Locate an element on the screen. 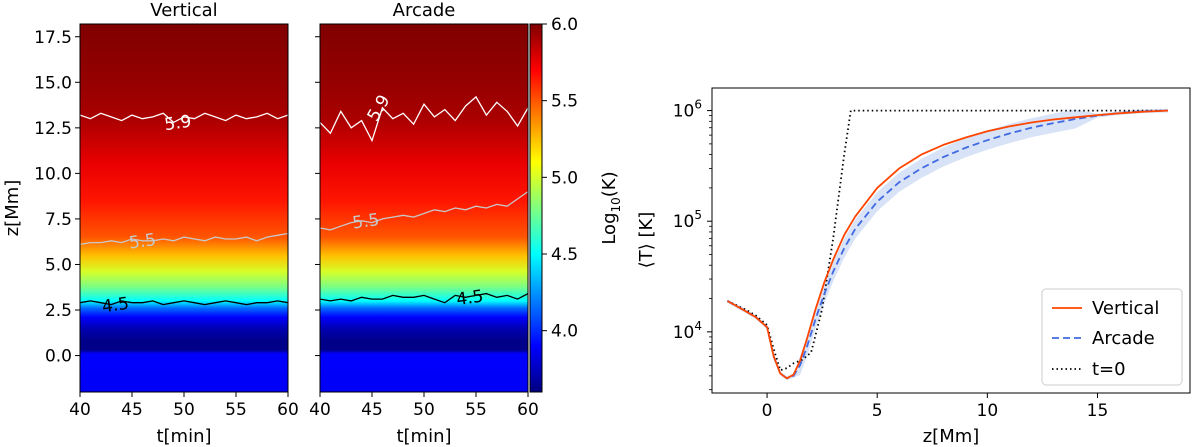 This screenshot has width=1200, height=447. x-axis-line: 0 5 10 15 is located at coordinates (935, 407).